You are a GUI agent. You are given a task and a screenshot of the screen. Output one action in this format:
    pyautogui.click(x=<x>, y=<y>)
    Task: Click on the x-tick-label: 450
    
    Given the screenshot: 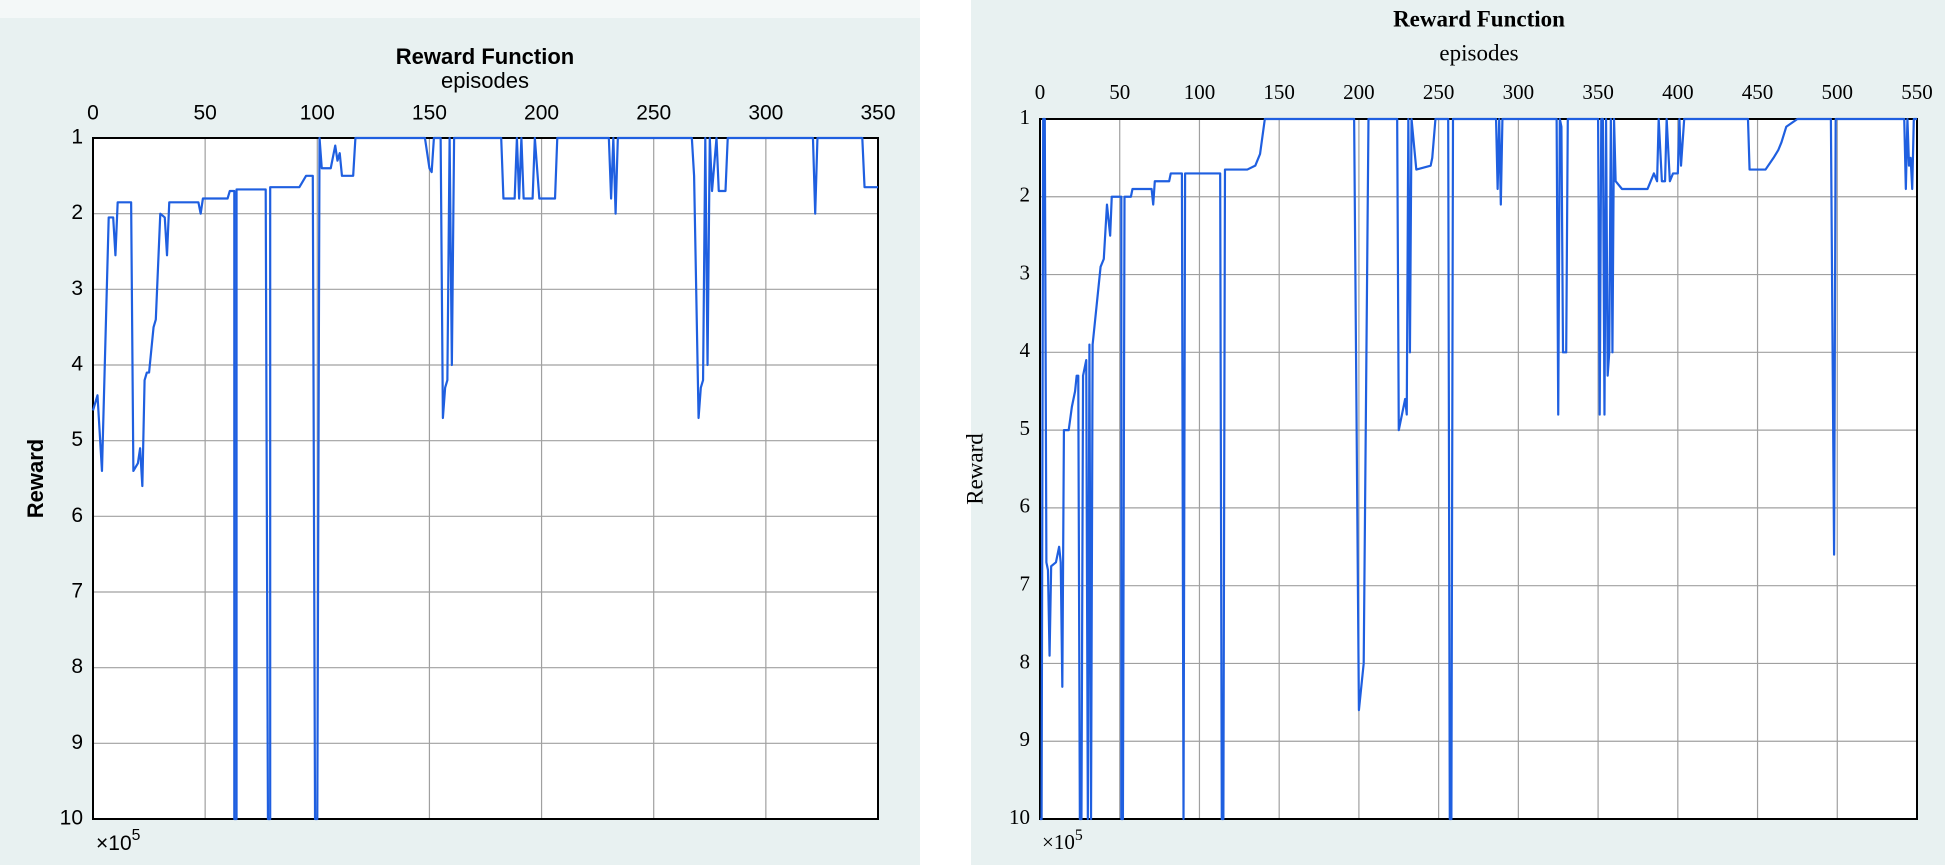 What is the action you would take?
    pyautogui.click(x=1758, y=92)
    